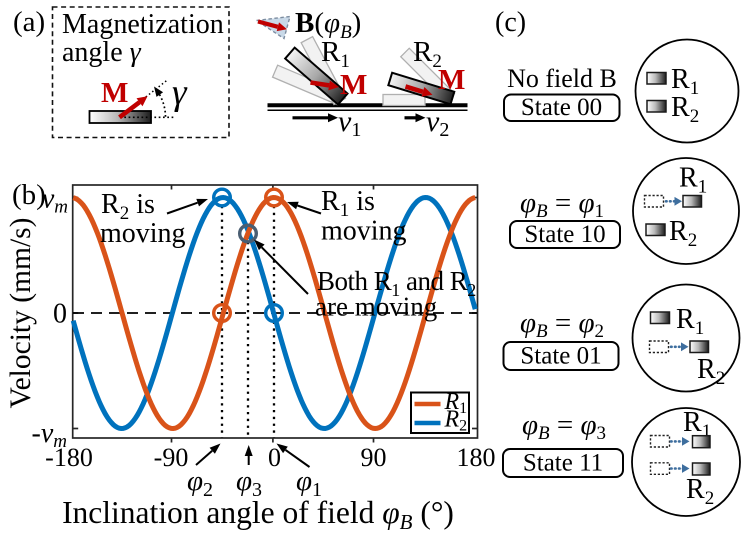 The image size is (741, 536). What do you see at coordinates (348, 203) in the screenshot?
I see `svg-text: R1 is` at bounding box center [348, 203].